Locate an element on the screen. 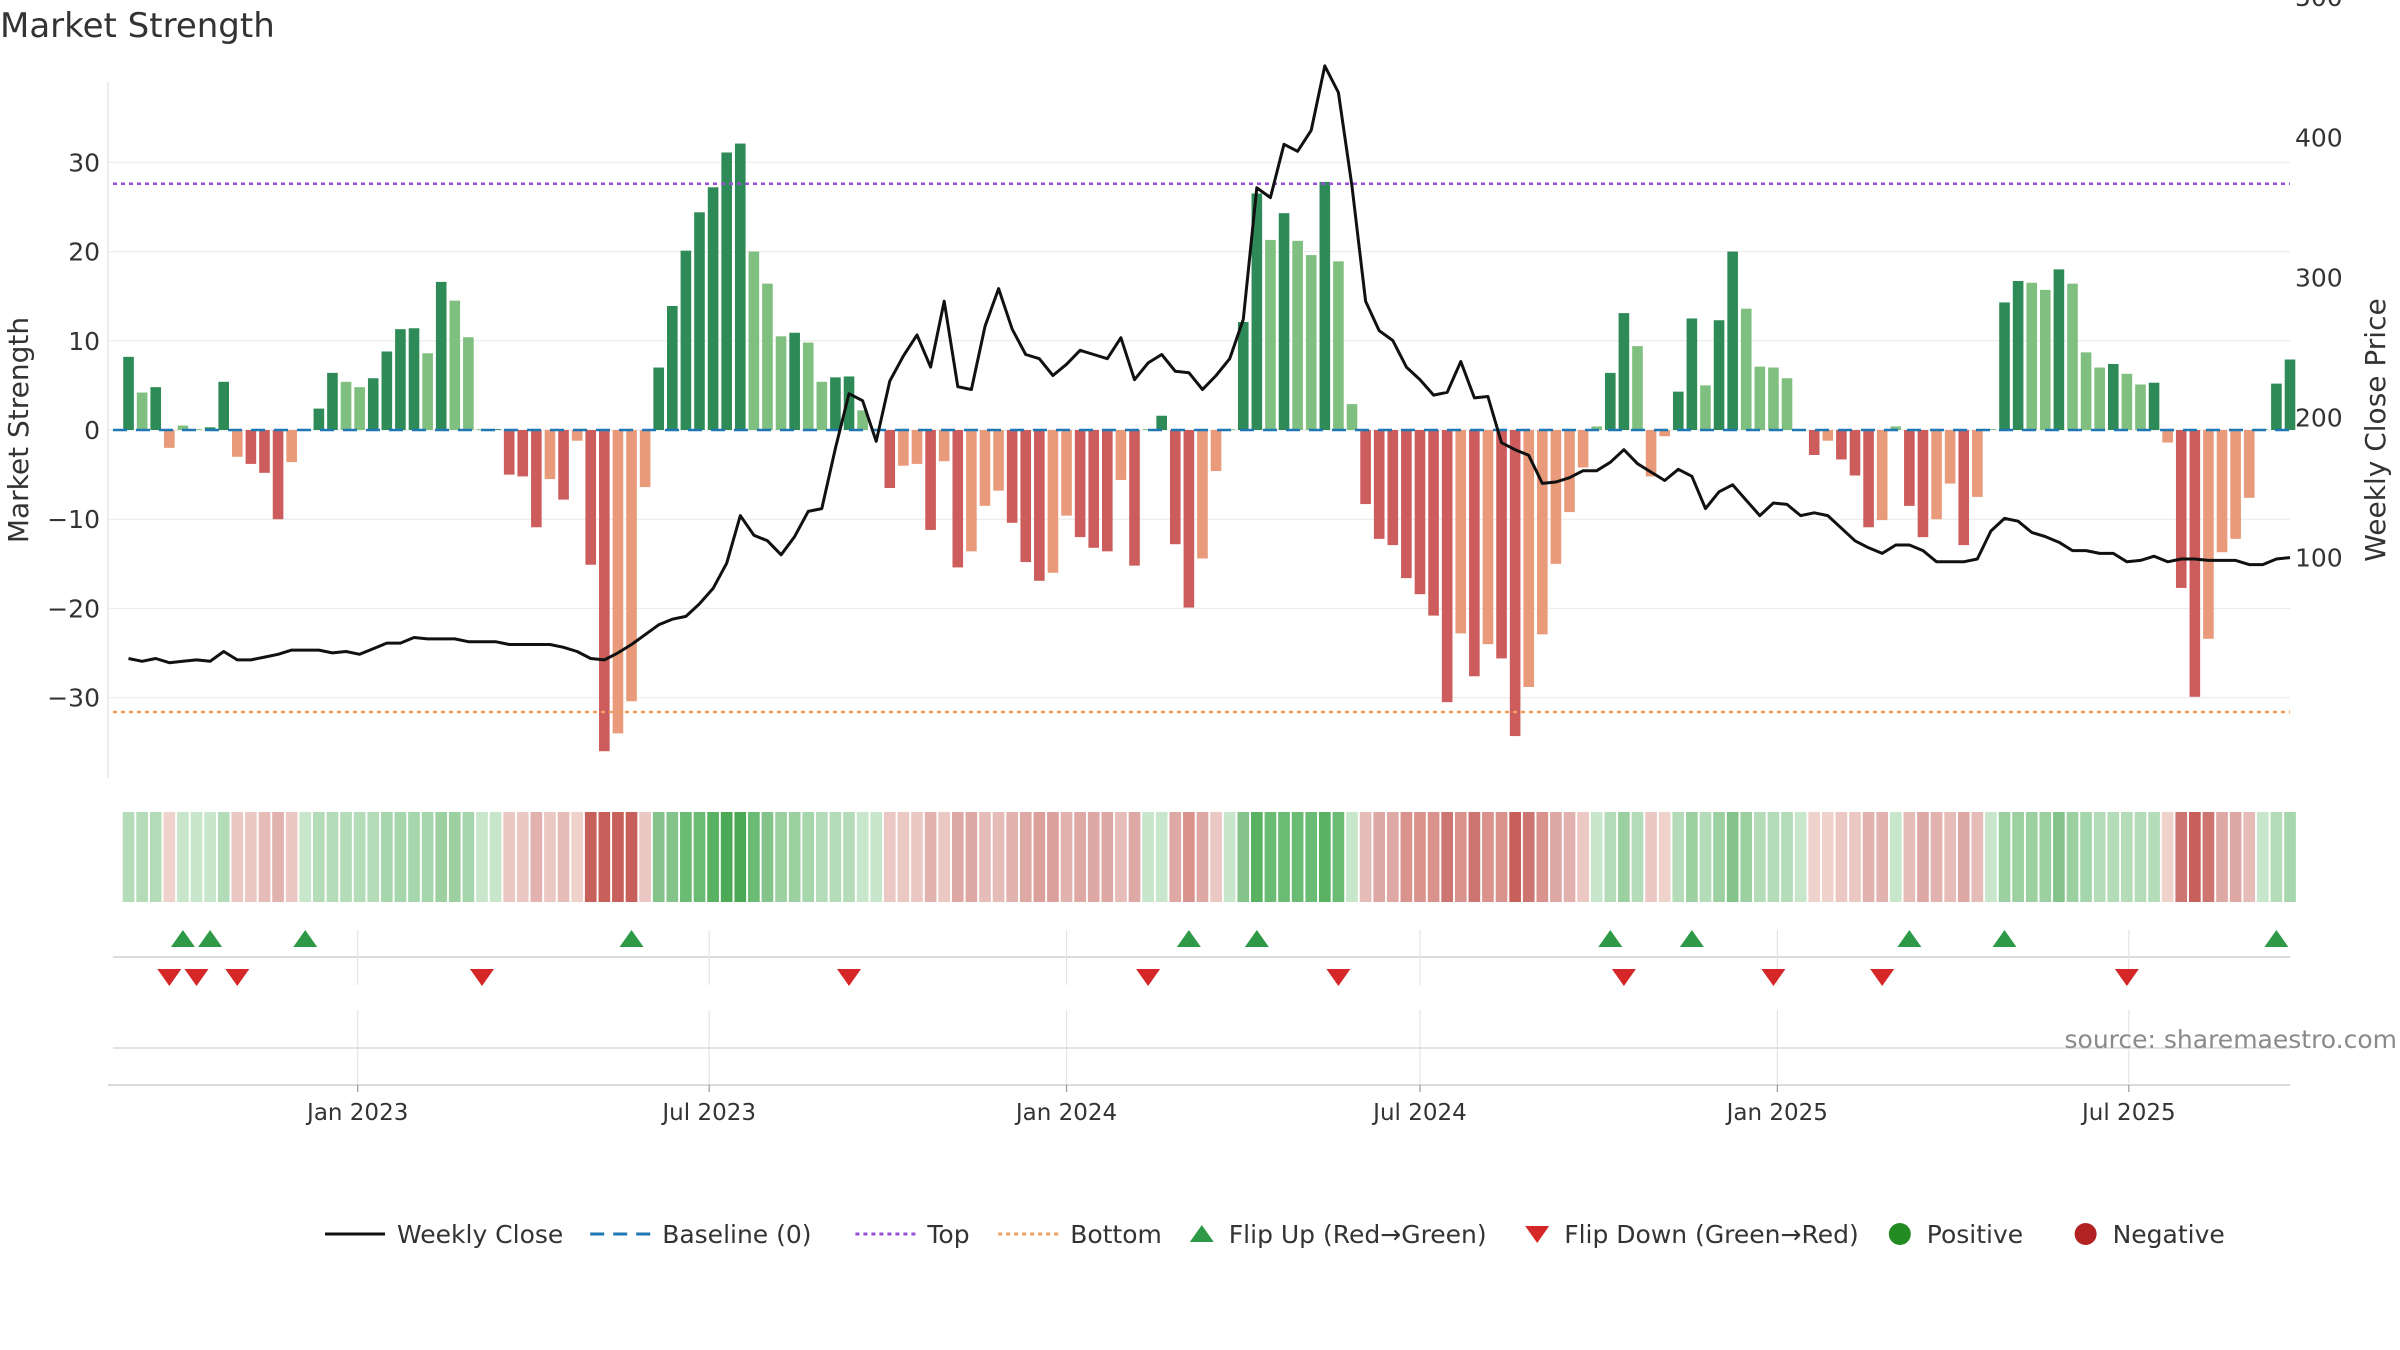 The width and height of the screenshot is (2400, 1350). source-annotation: source: sharemaestro.com is located at coordinates (2231, 1039).